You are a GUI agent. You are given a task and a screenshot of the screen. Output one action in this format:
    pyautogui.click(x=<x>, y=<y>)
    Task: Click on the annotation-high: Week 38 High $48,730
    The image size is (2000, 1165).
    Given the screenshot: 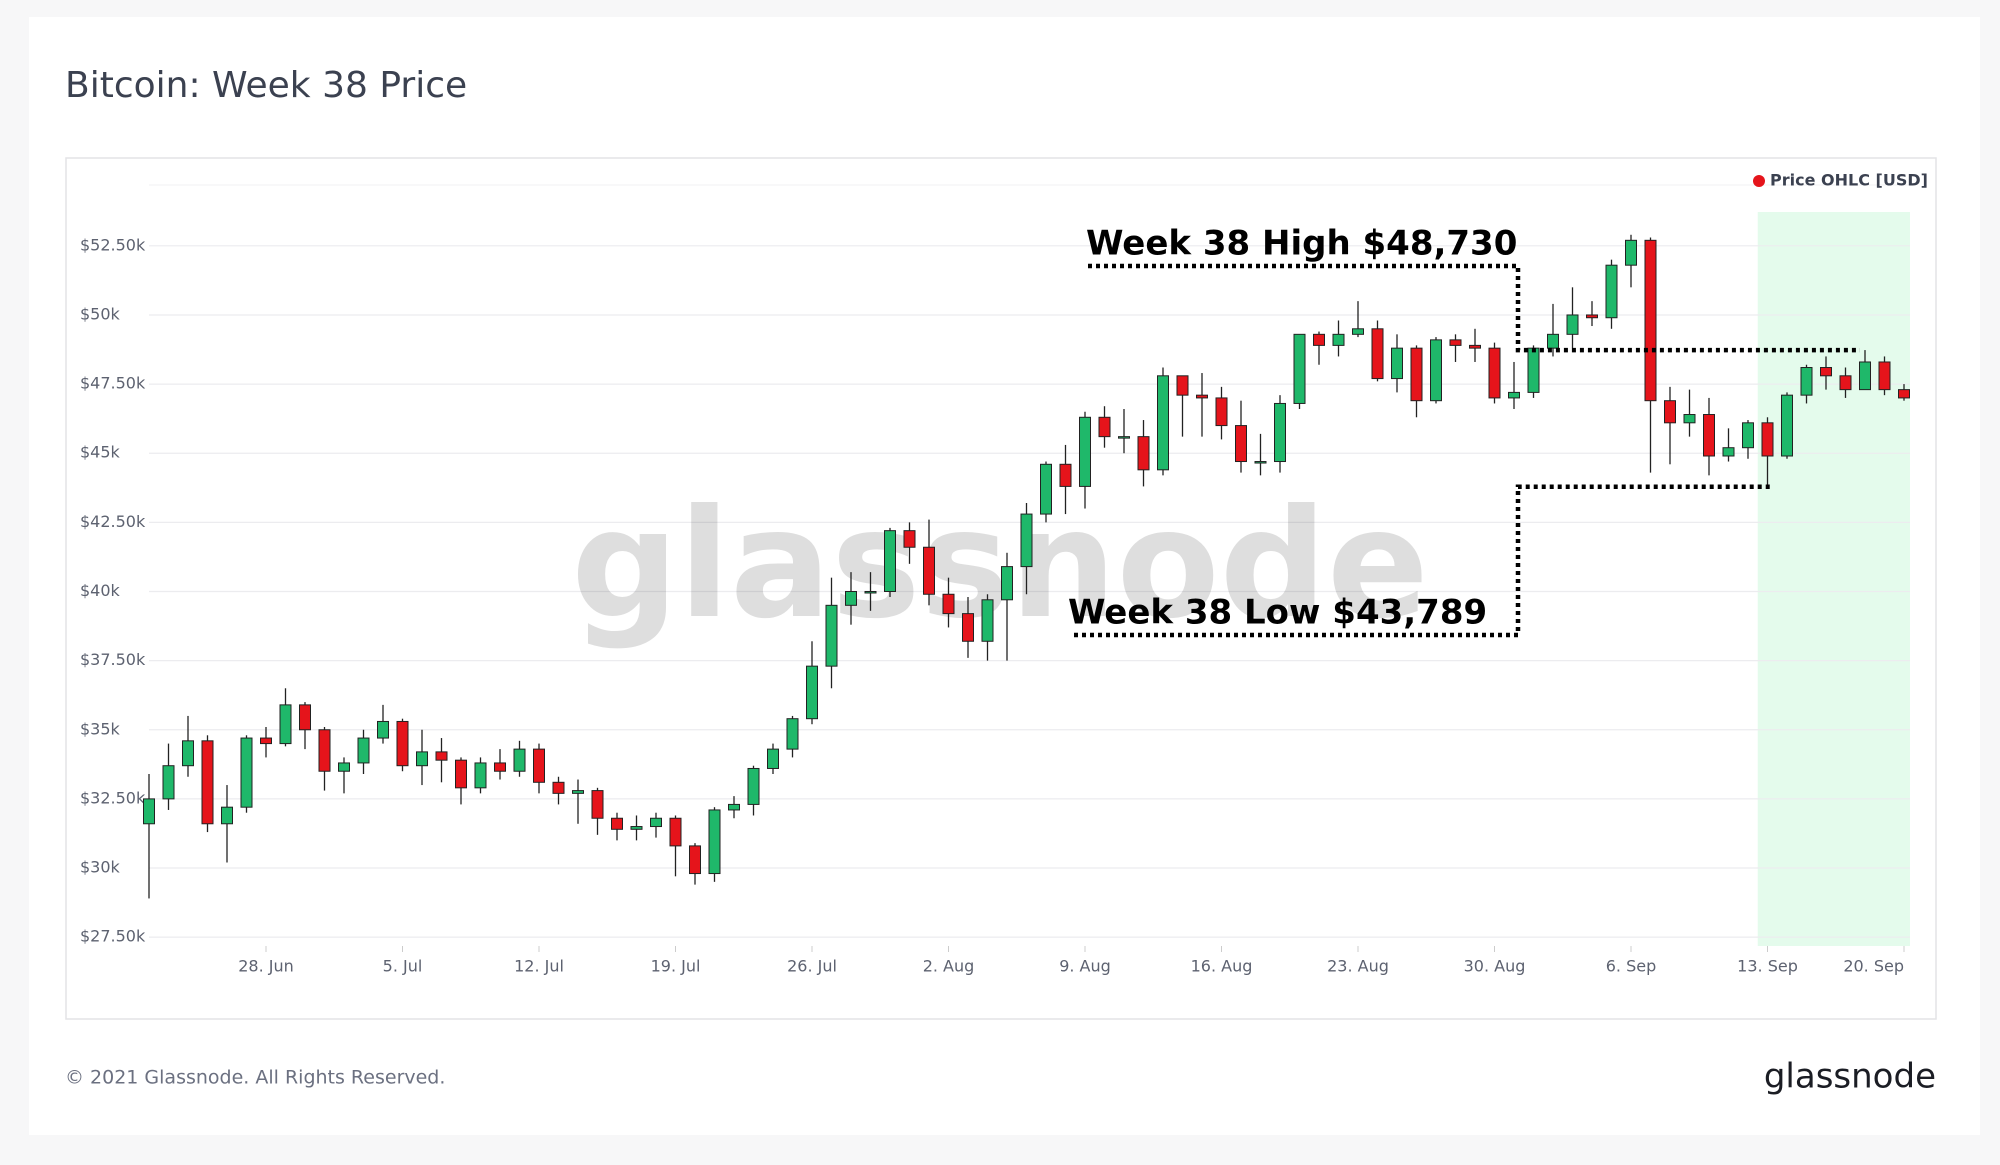 What is the action you would take?
    pyautogui.click(x=1301, y=244)
    